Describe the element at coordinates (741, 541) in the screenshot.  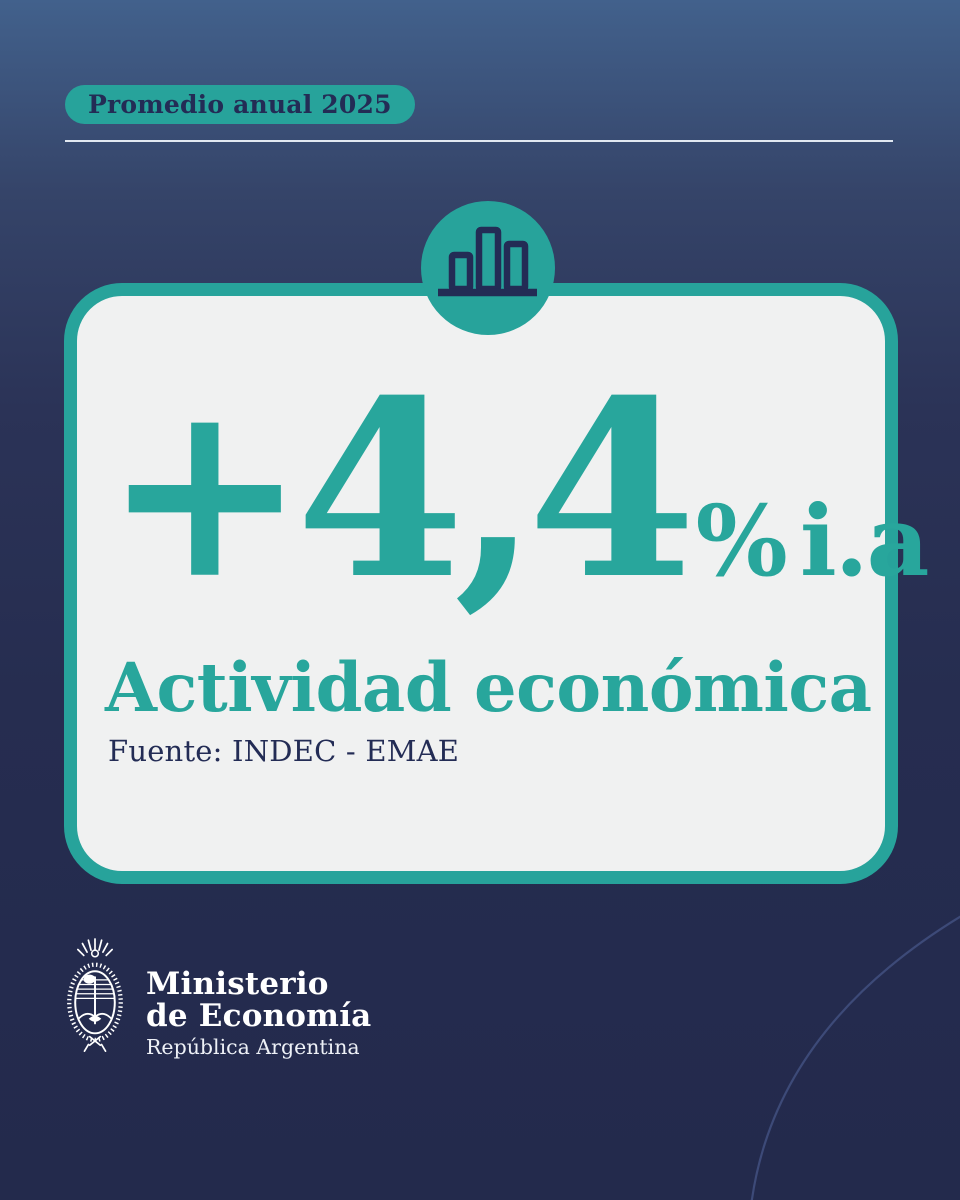
I see `stat-unit-percent: %` at that location.